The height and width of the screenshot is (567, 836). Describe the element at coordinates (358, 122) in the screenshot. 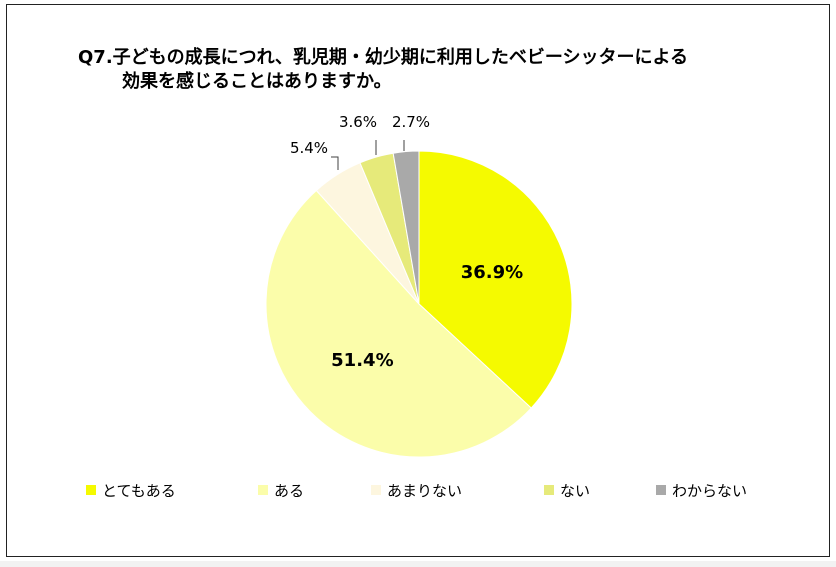

I see `data-label-slice-3: 3.6%` at that location.